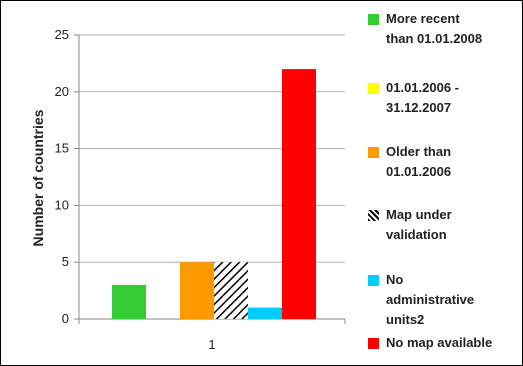 Image resolution: width=523 pixels, height=366 pixels. What do you see at coordinates (65, 261) in the screenshot?
I see `y-tick-label: 5` at bounding box center [65, 261].